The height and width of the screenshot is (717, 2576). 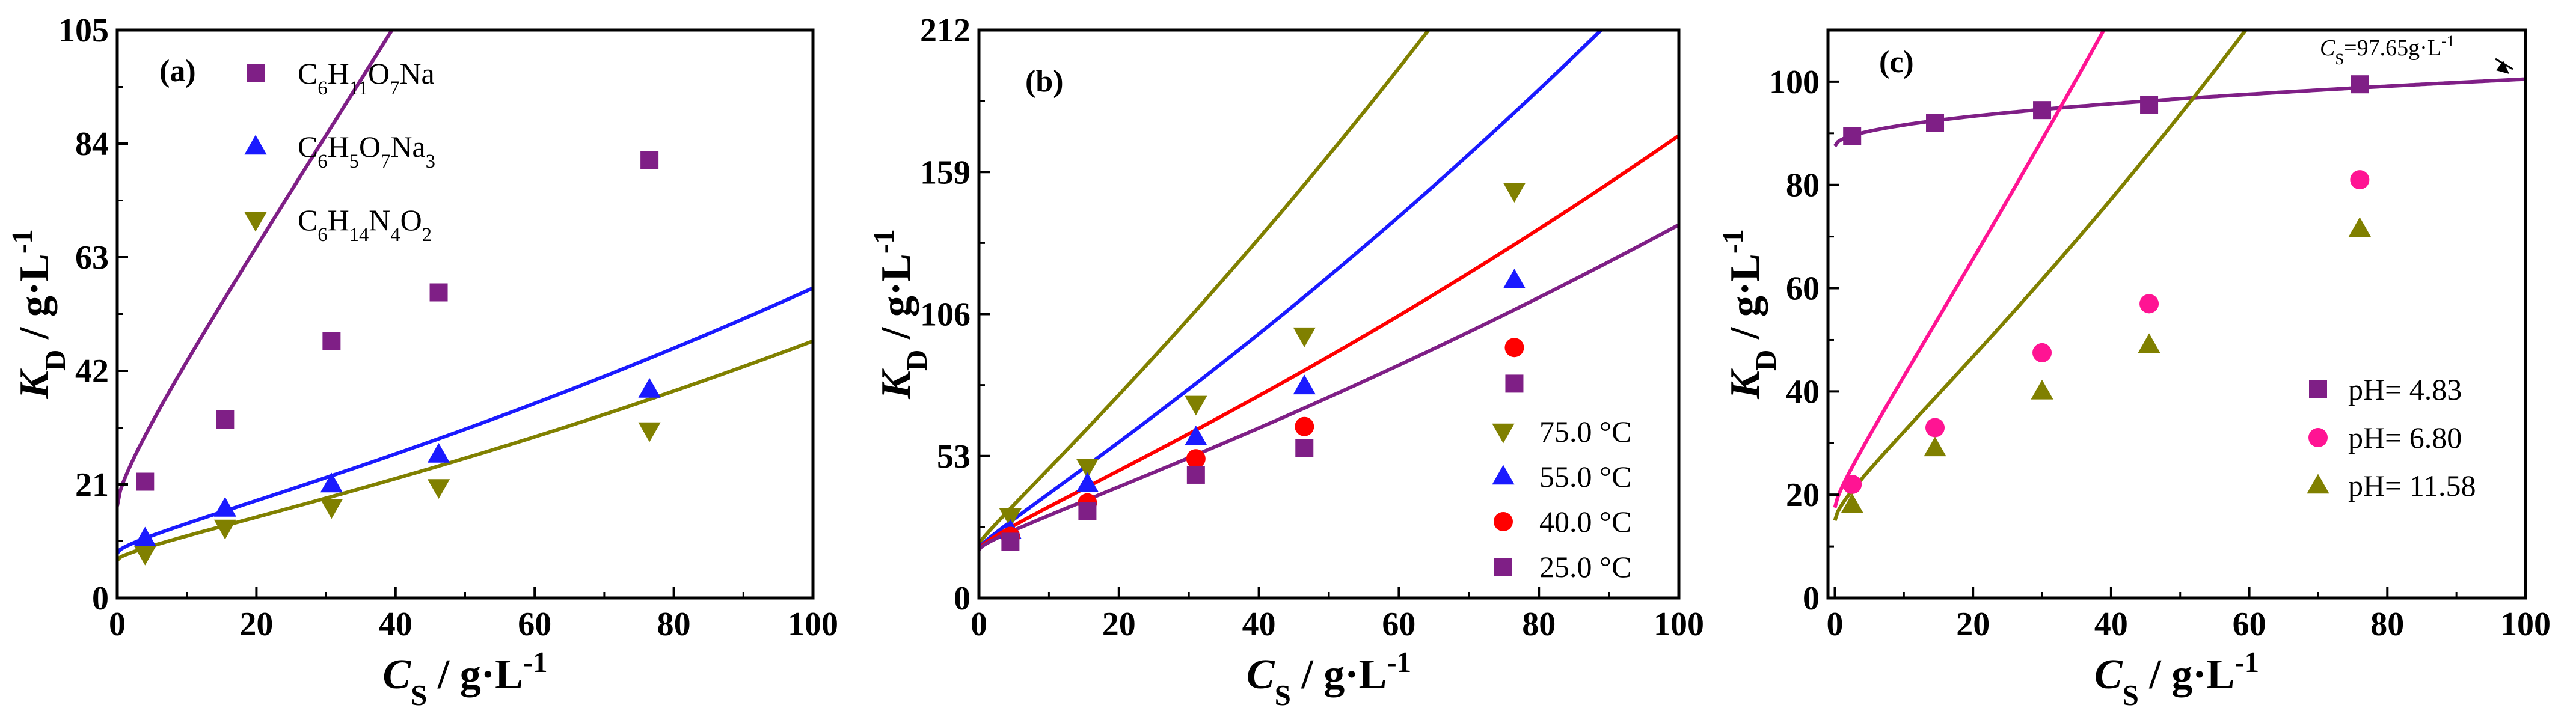 What do you see at coordinates (2327, 48) in the screenshot?
I see `annotation-symbol: C` at bounding box center [2327, 48].